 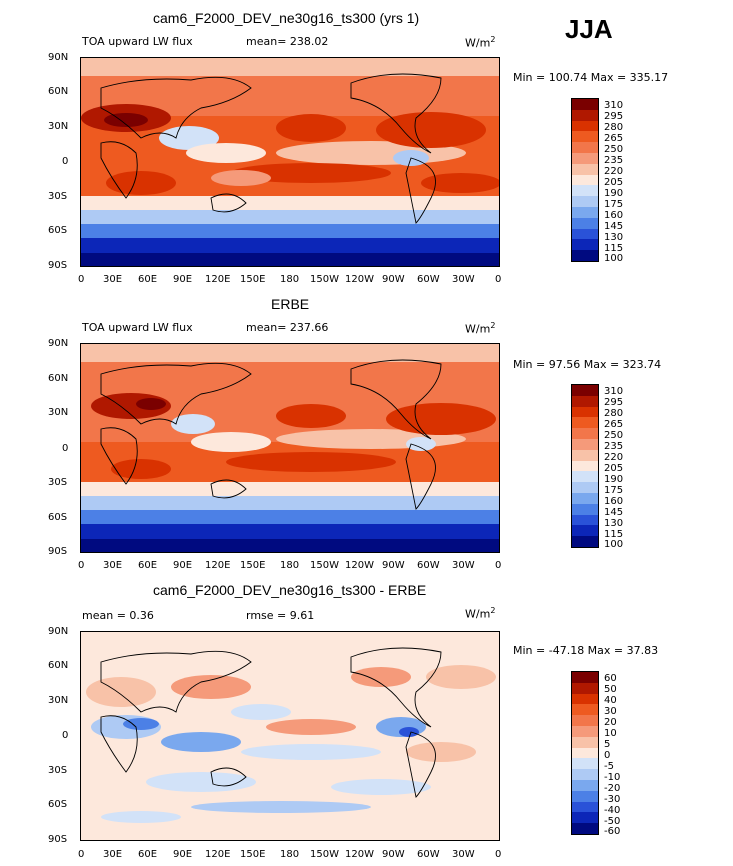 What do you see at coordinates (65, 448) in the screenshot?
I see `panel2-ytick: 0` at bounding box center [65, 448].